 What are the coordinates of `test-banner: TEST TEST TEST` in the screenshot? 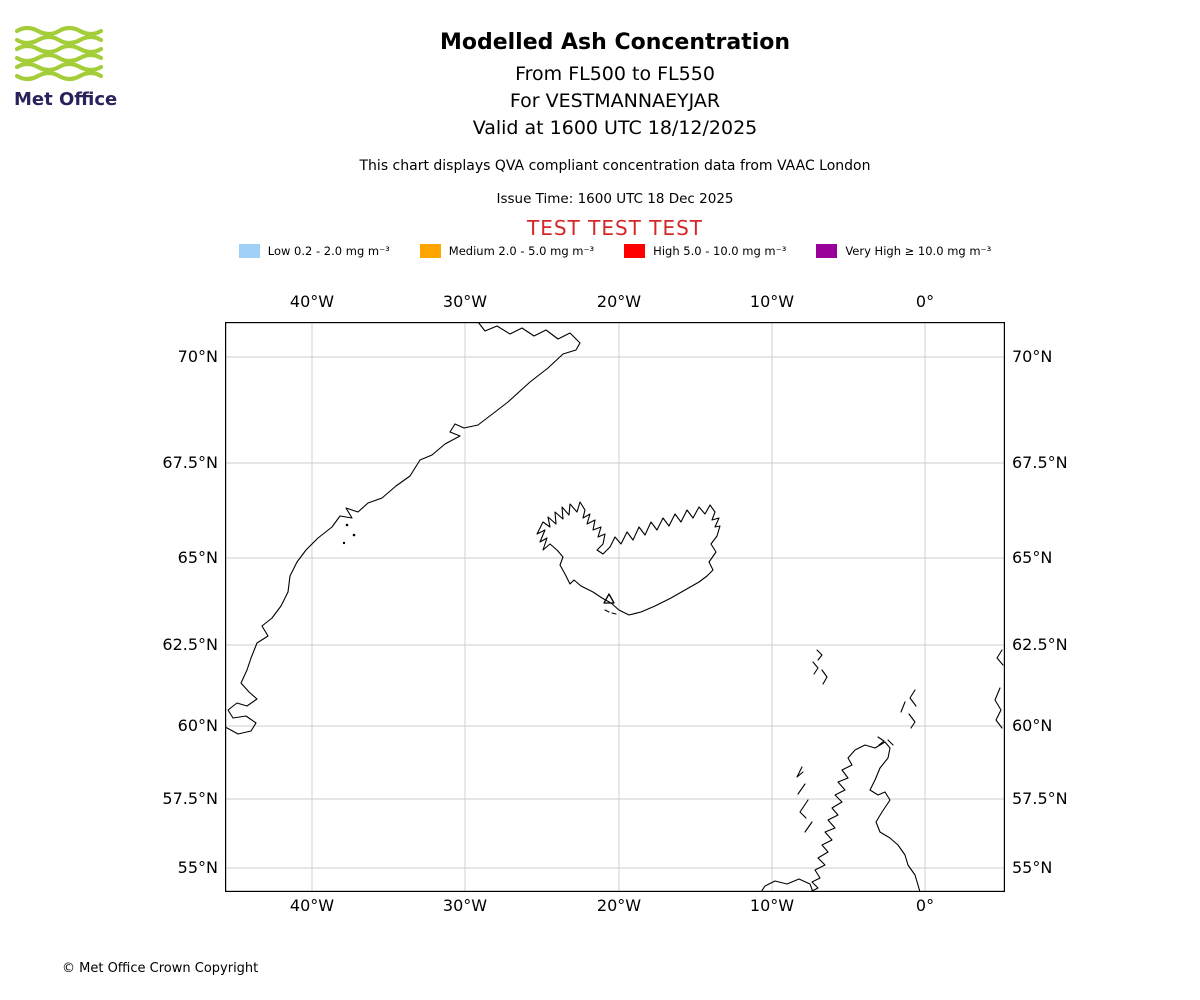 It's located at (614, 228).